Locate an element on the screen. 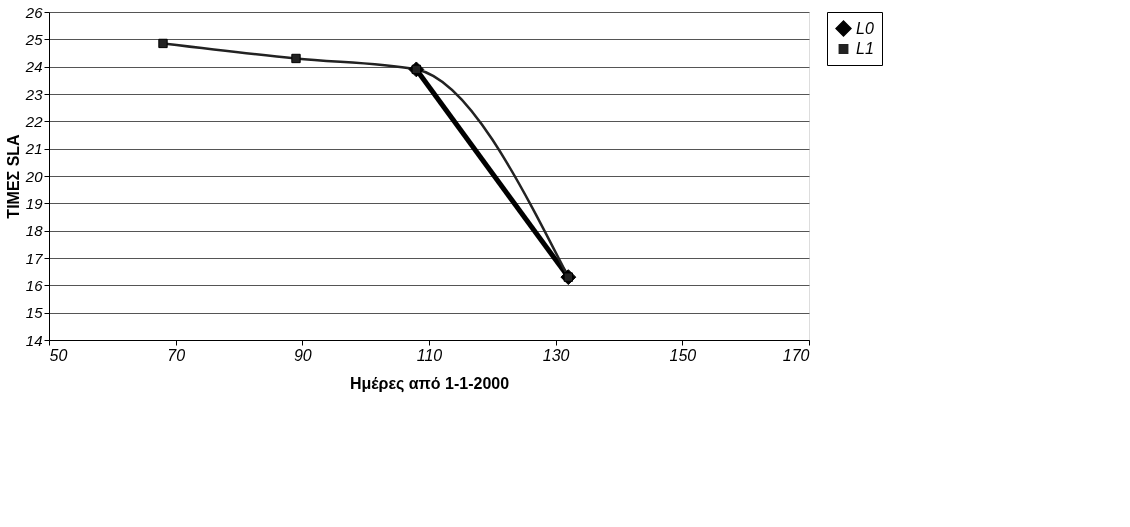 This screenshot has width=1130, height=527. y-tick-label: 23 is located at coordinates (34, 94).